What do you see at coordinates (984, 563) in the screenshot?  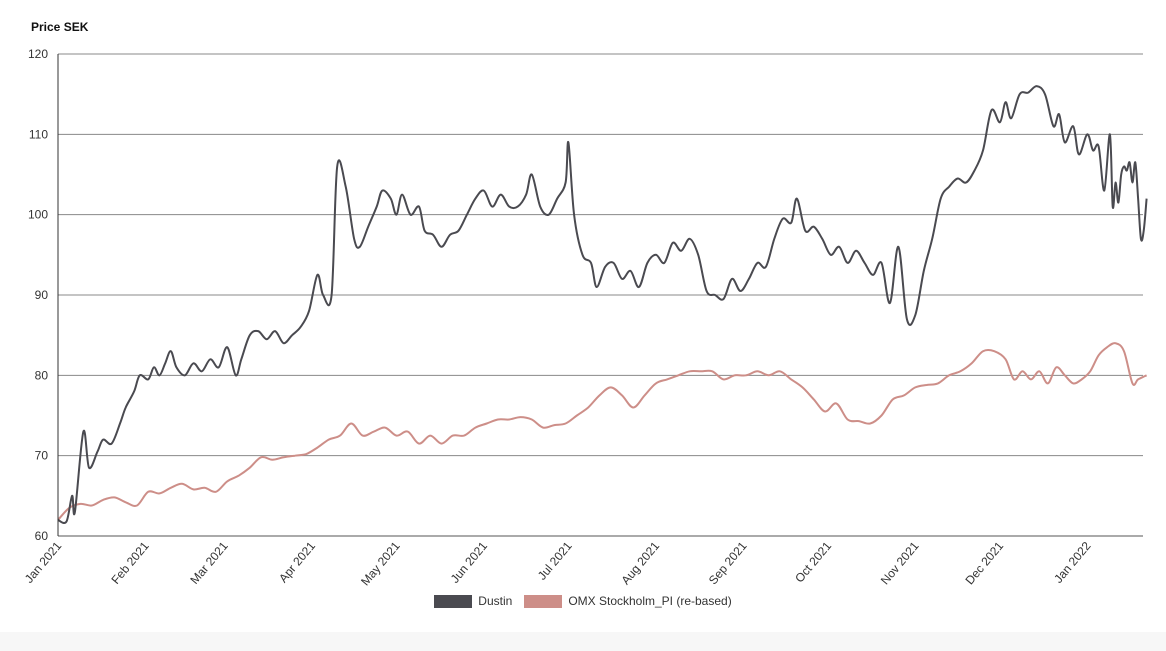 I see `x-tick-label: Dec 2021` at bounding box center [984, 563].